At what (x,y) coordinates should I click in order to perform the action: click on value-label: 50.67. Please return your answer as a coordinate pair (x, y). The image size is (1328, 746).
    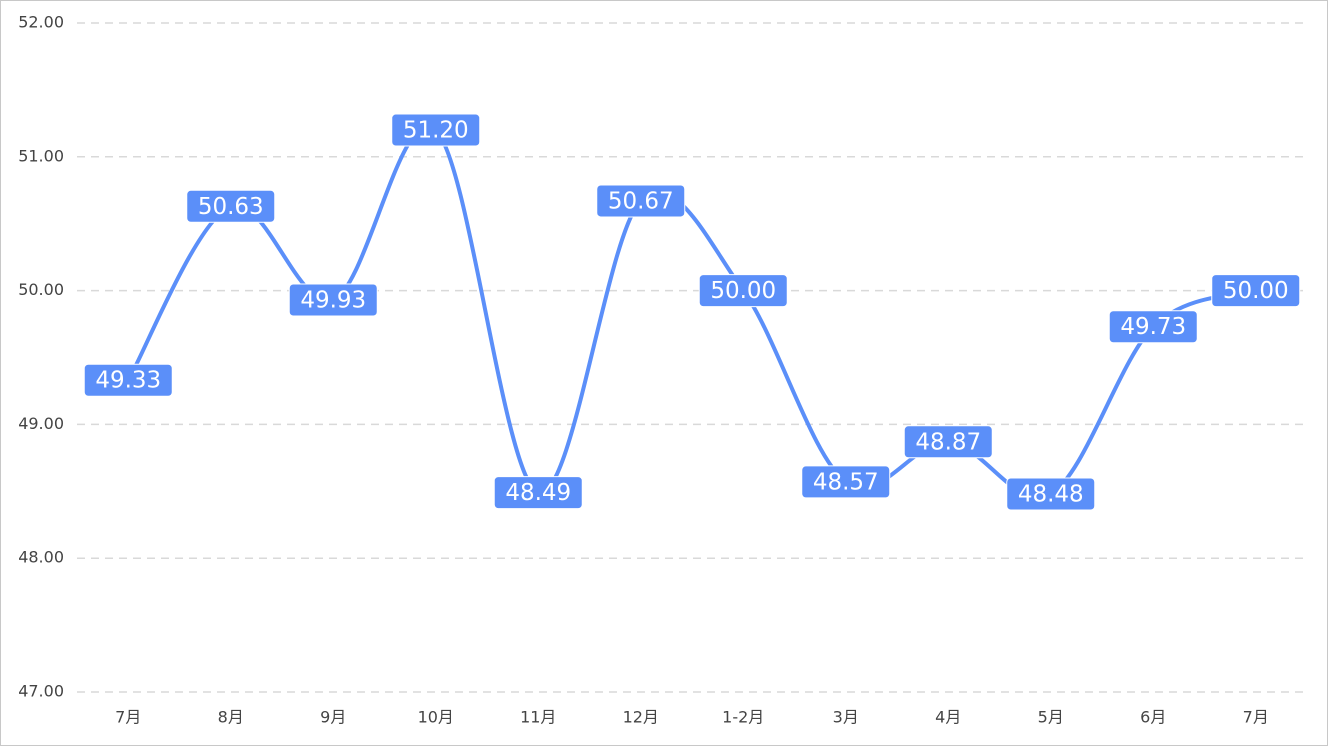
    Looking at the image, I should click on (641, 201).